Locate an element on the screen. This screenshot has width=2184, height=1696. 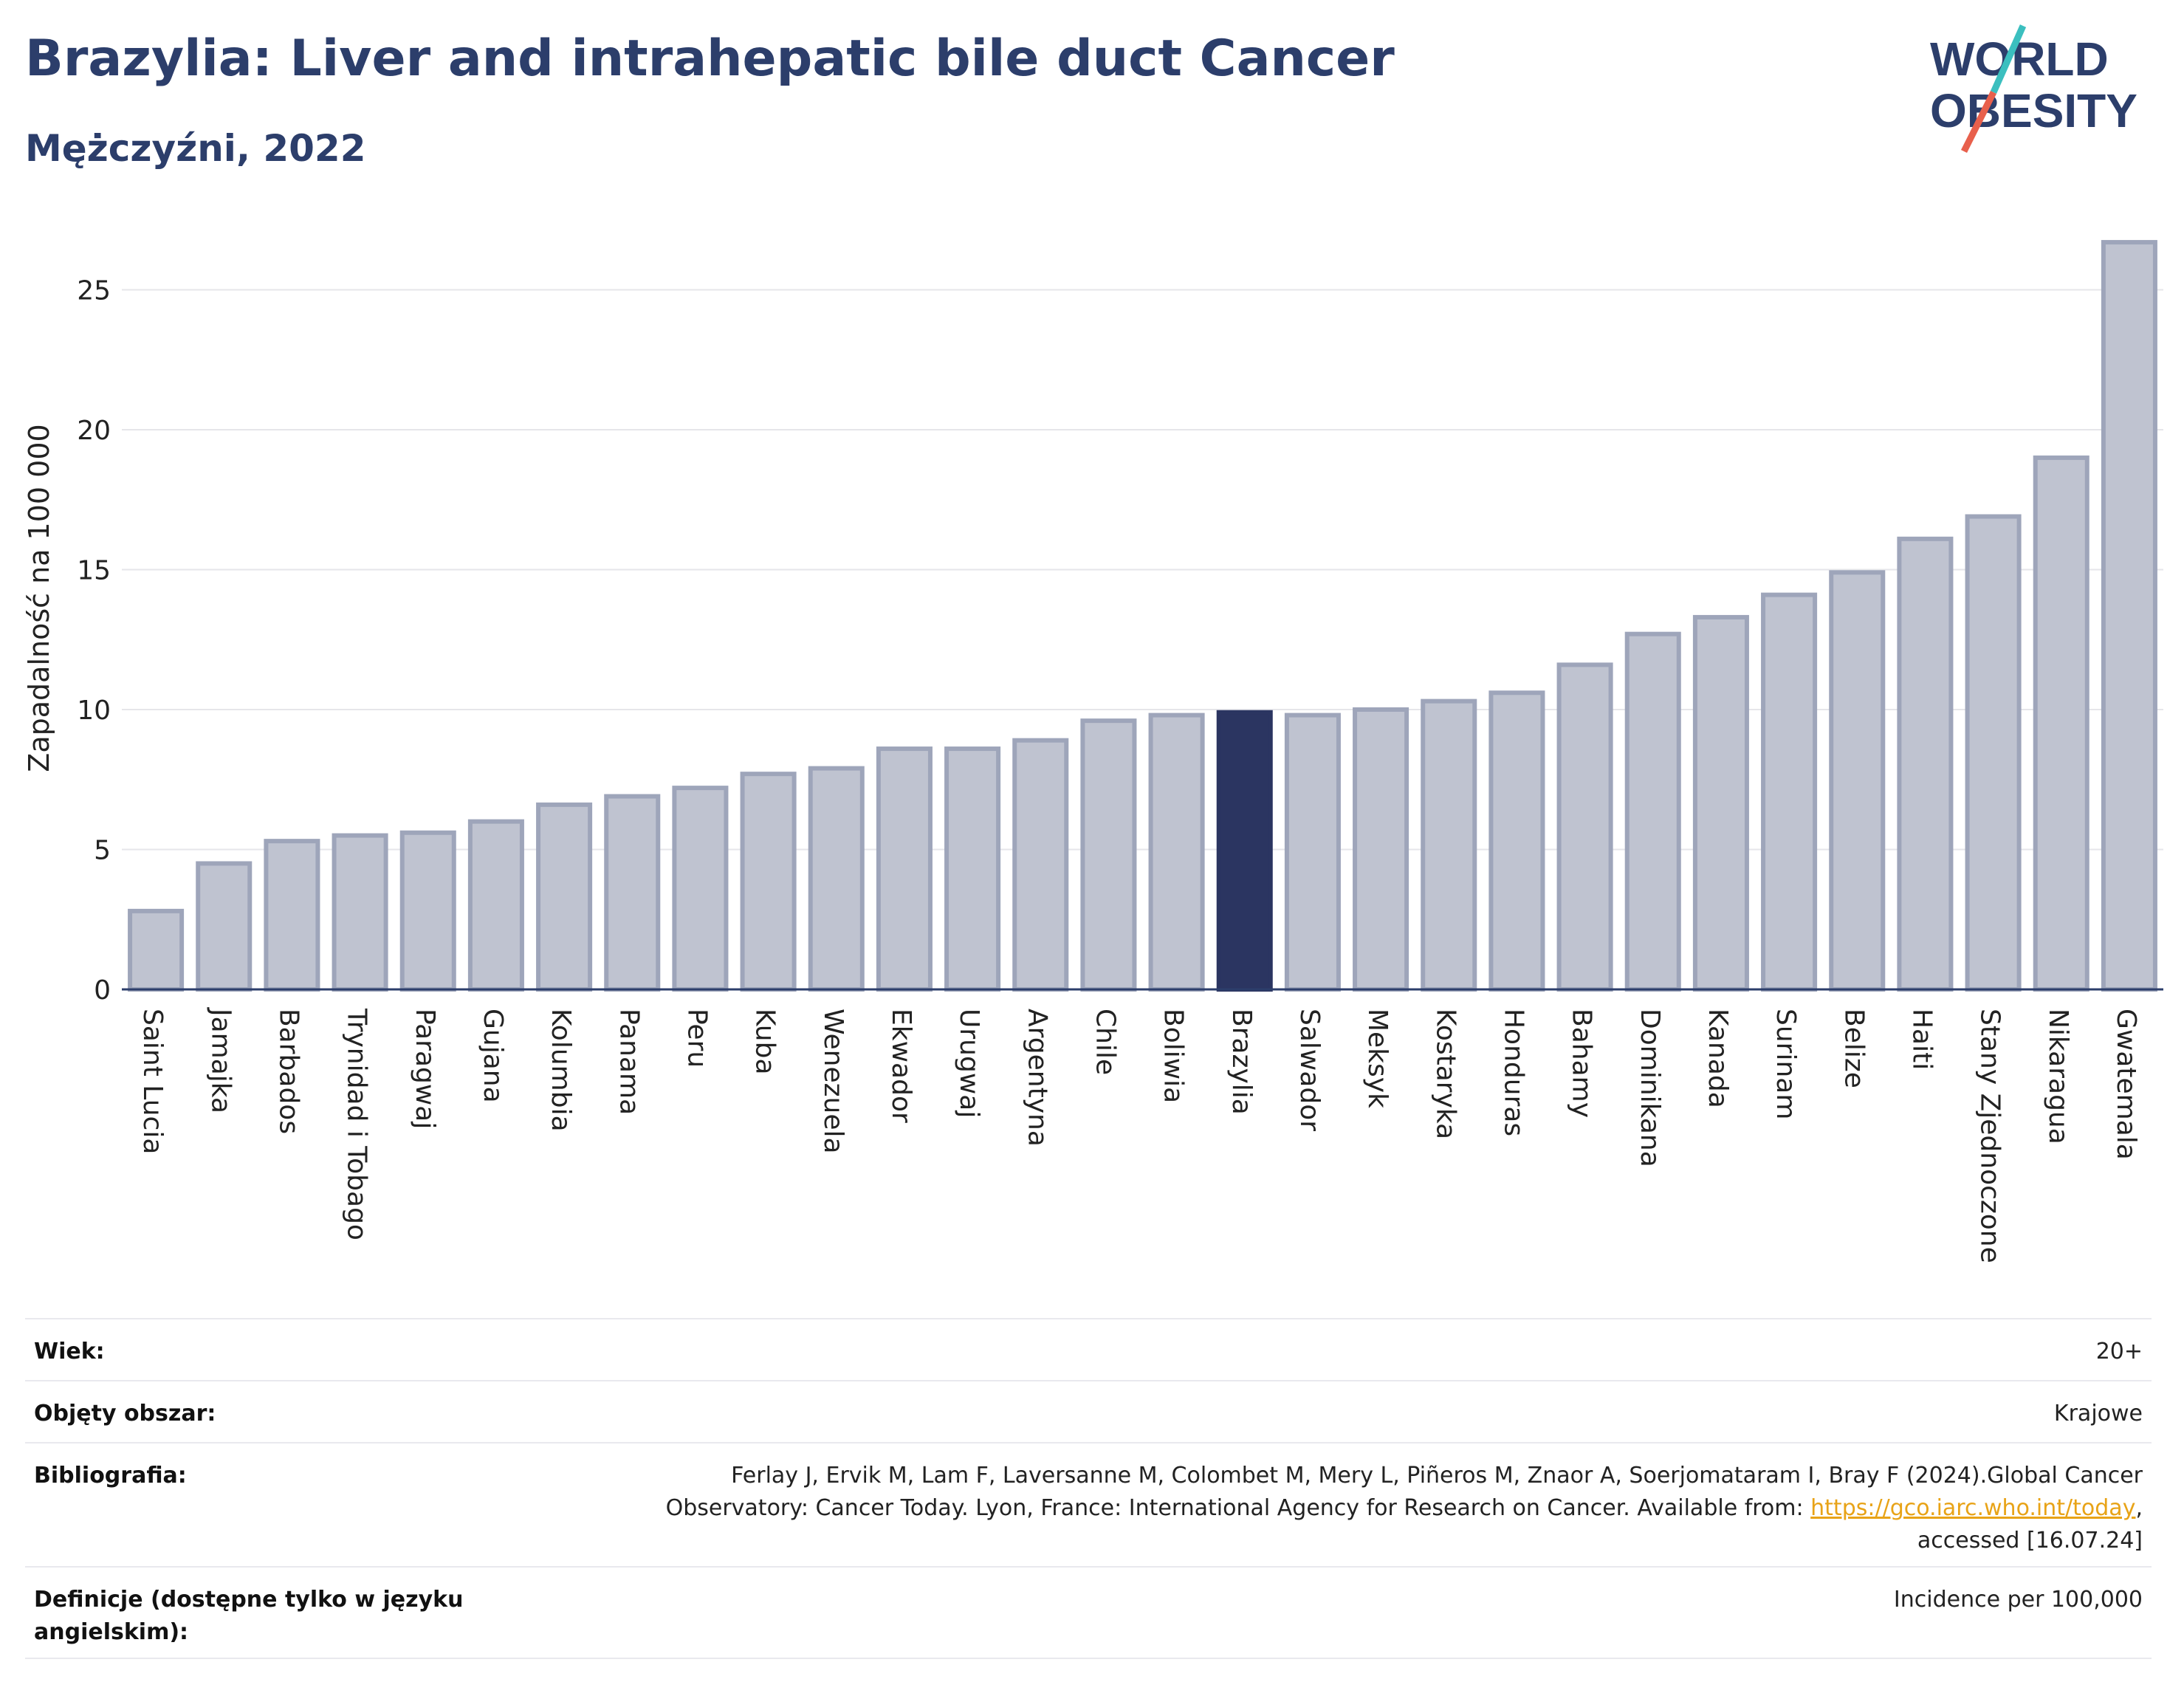
bar-brazylia is located at coordinates (1244, 851).